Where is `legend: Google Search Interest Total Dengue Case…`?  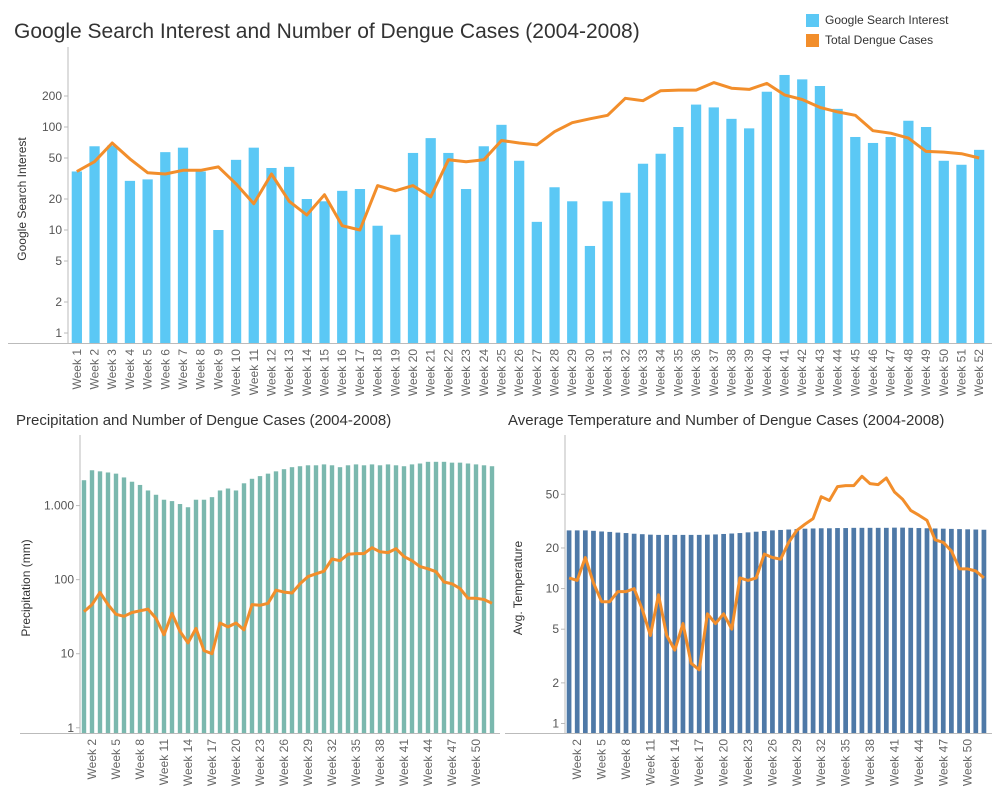 legend: Google Search Interest Total Dengue Case… is located at coordinates (877, 30).